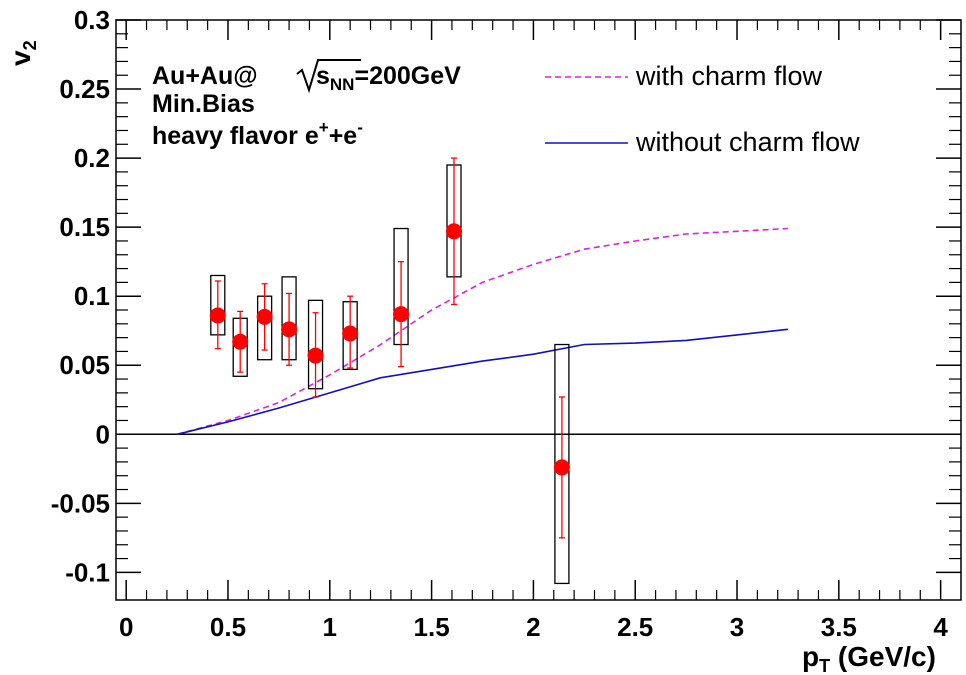  I want to click on x-tick-label: 3, so click(737, 627).